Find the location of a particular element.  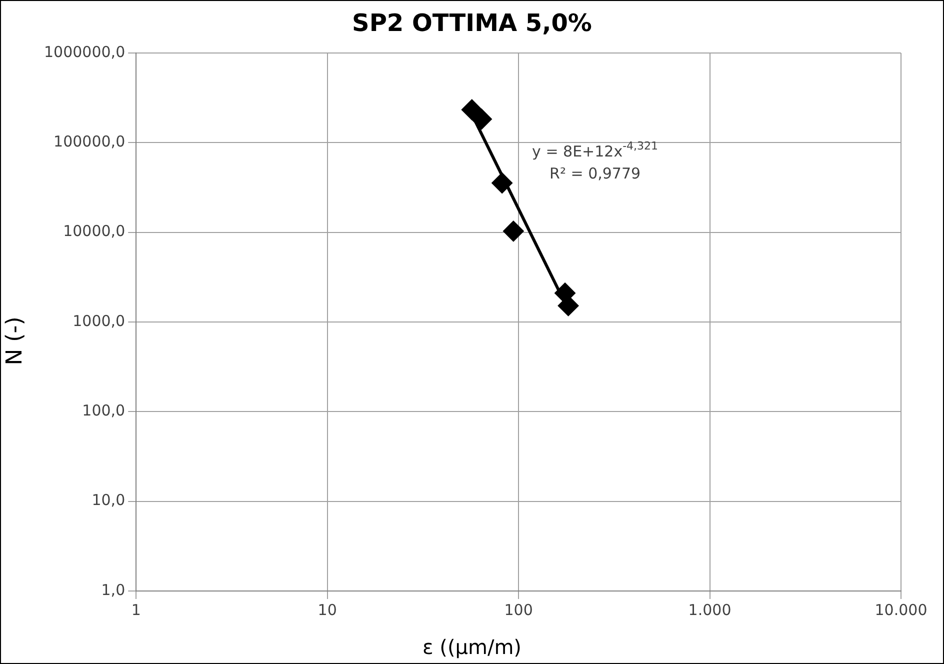

y-axis-title: N (-) is located at coordinates (15, 341).